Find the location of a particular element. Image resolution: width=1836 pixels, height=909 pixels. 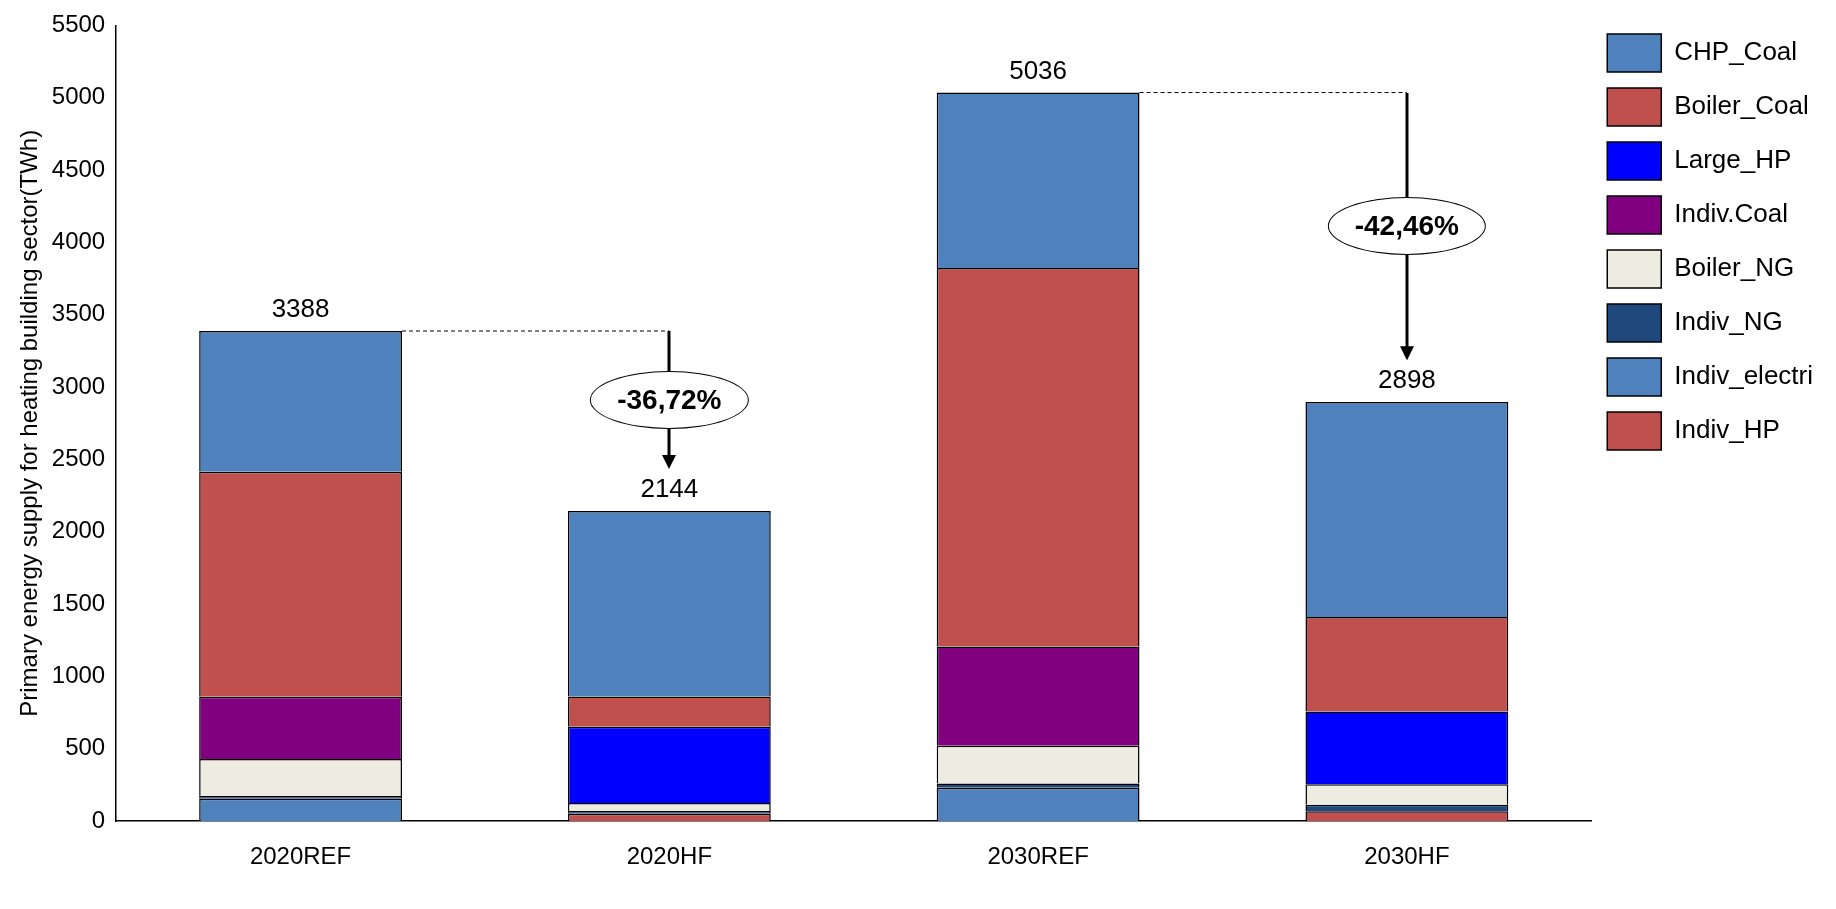

y-tick-label: 4000 is located at coordinates (78, 241).